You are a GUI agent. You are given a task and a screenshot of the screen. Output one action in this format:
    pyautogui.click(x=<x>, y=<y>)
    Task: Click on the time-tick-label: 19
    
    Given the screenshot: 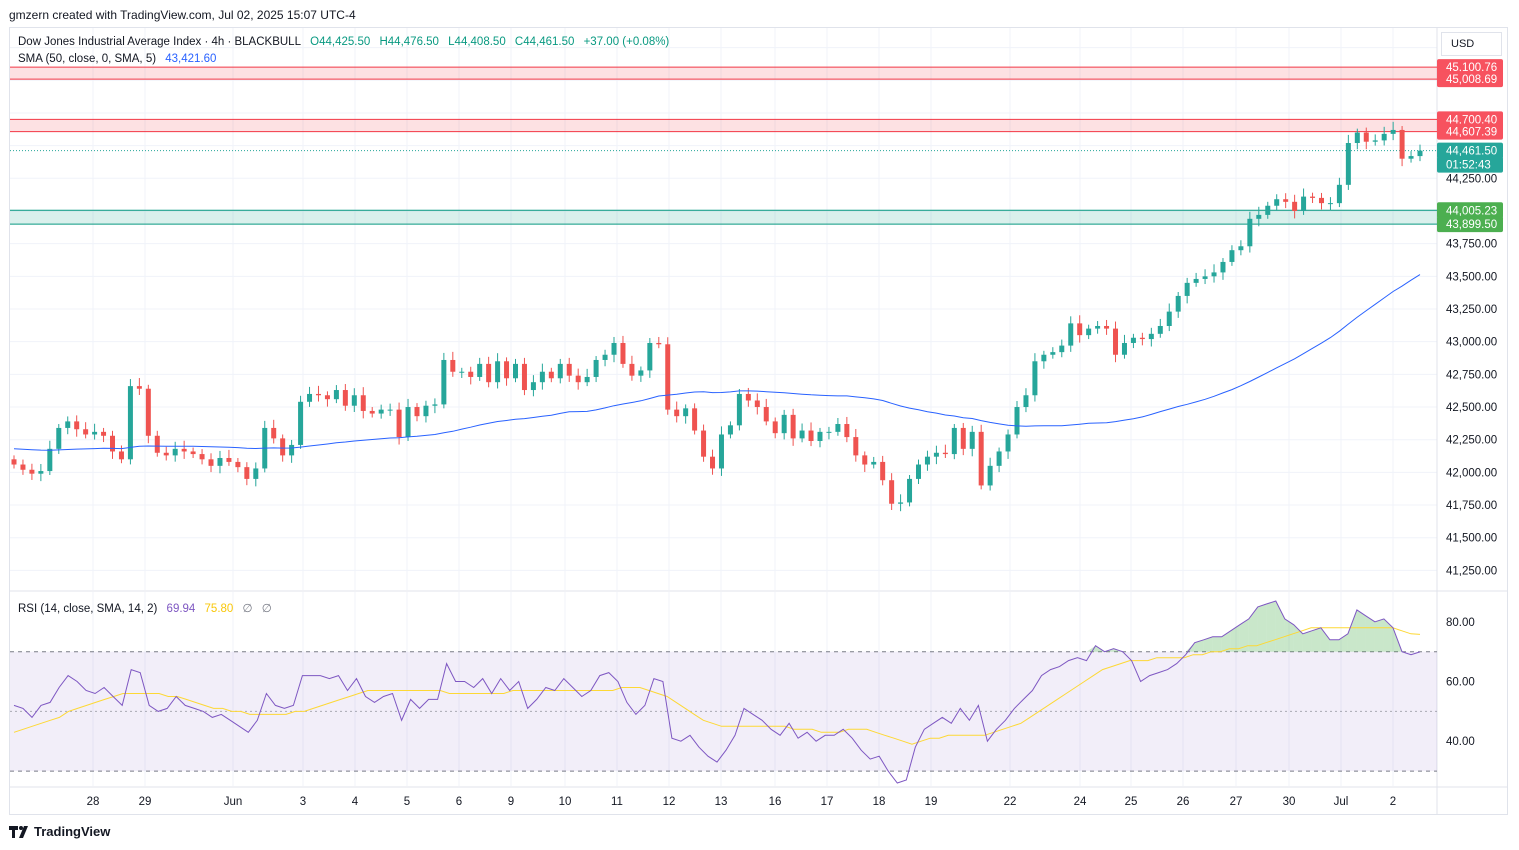 What is the action you would take?
    pyautogui.click(x=931, y=802)
    